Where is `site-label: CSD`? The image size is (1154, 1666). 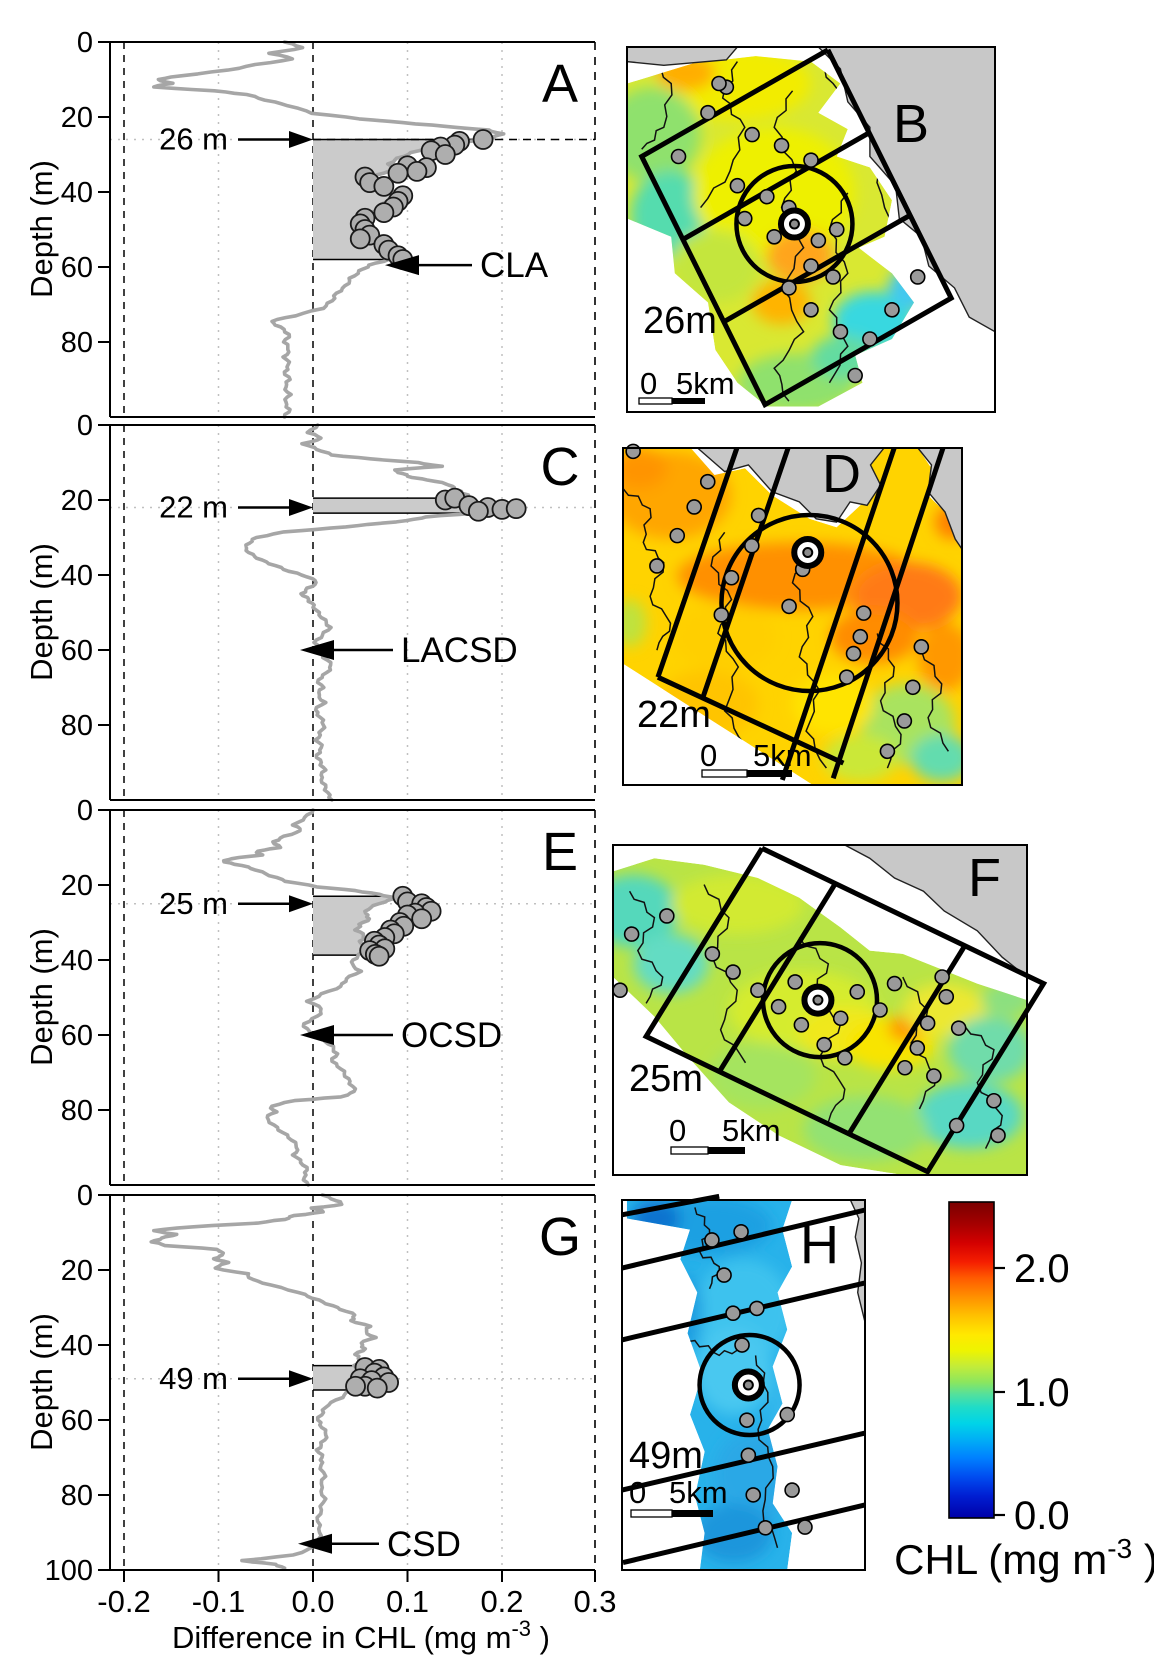 site-label: CSD is located at coordinates (424, 1544).